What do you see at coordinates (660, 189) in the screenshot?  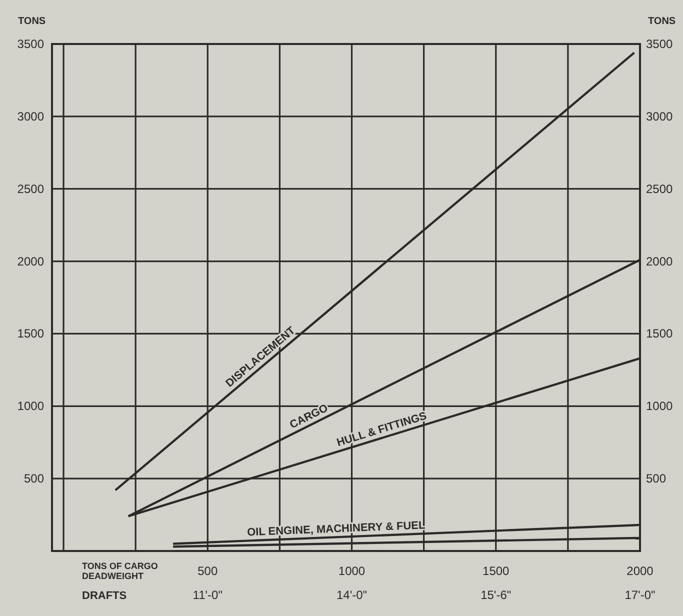 I see `y2-tick-label: 2500` at bounding box center [660, 189].